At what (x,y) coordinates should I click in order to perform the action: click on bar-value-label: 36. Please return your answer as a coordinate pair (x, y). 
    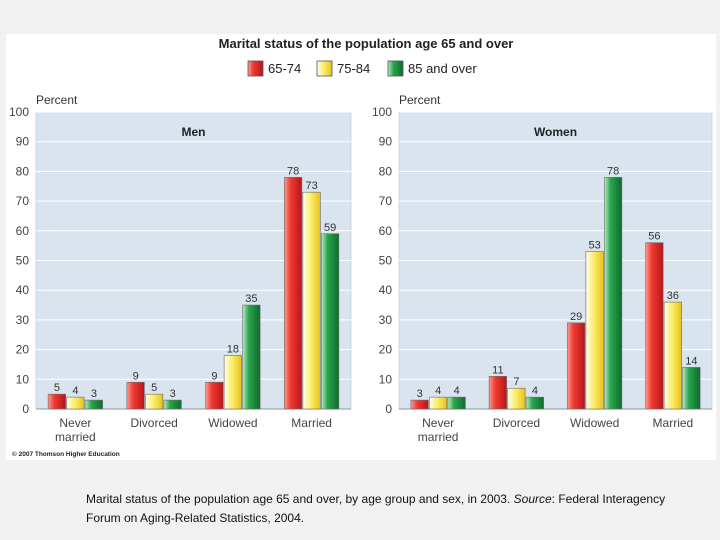
    Looking at the image, I should click on (673, 296).